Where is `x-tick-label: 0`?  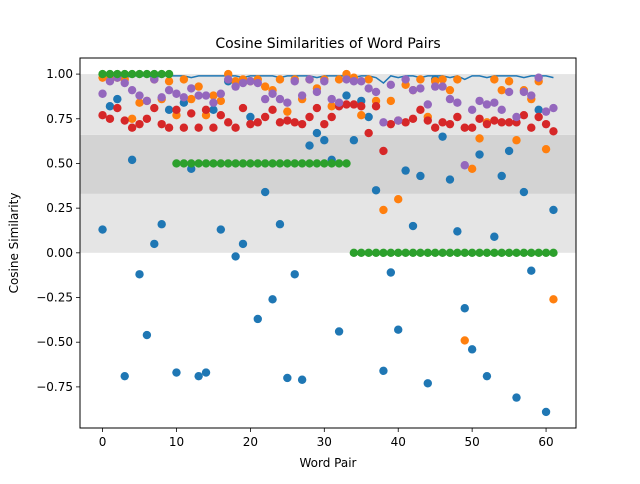 x-tick-label: 0 is located at coordinates (103, 442).